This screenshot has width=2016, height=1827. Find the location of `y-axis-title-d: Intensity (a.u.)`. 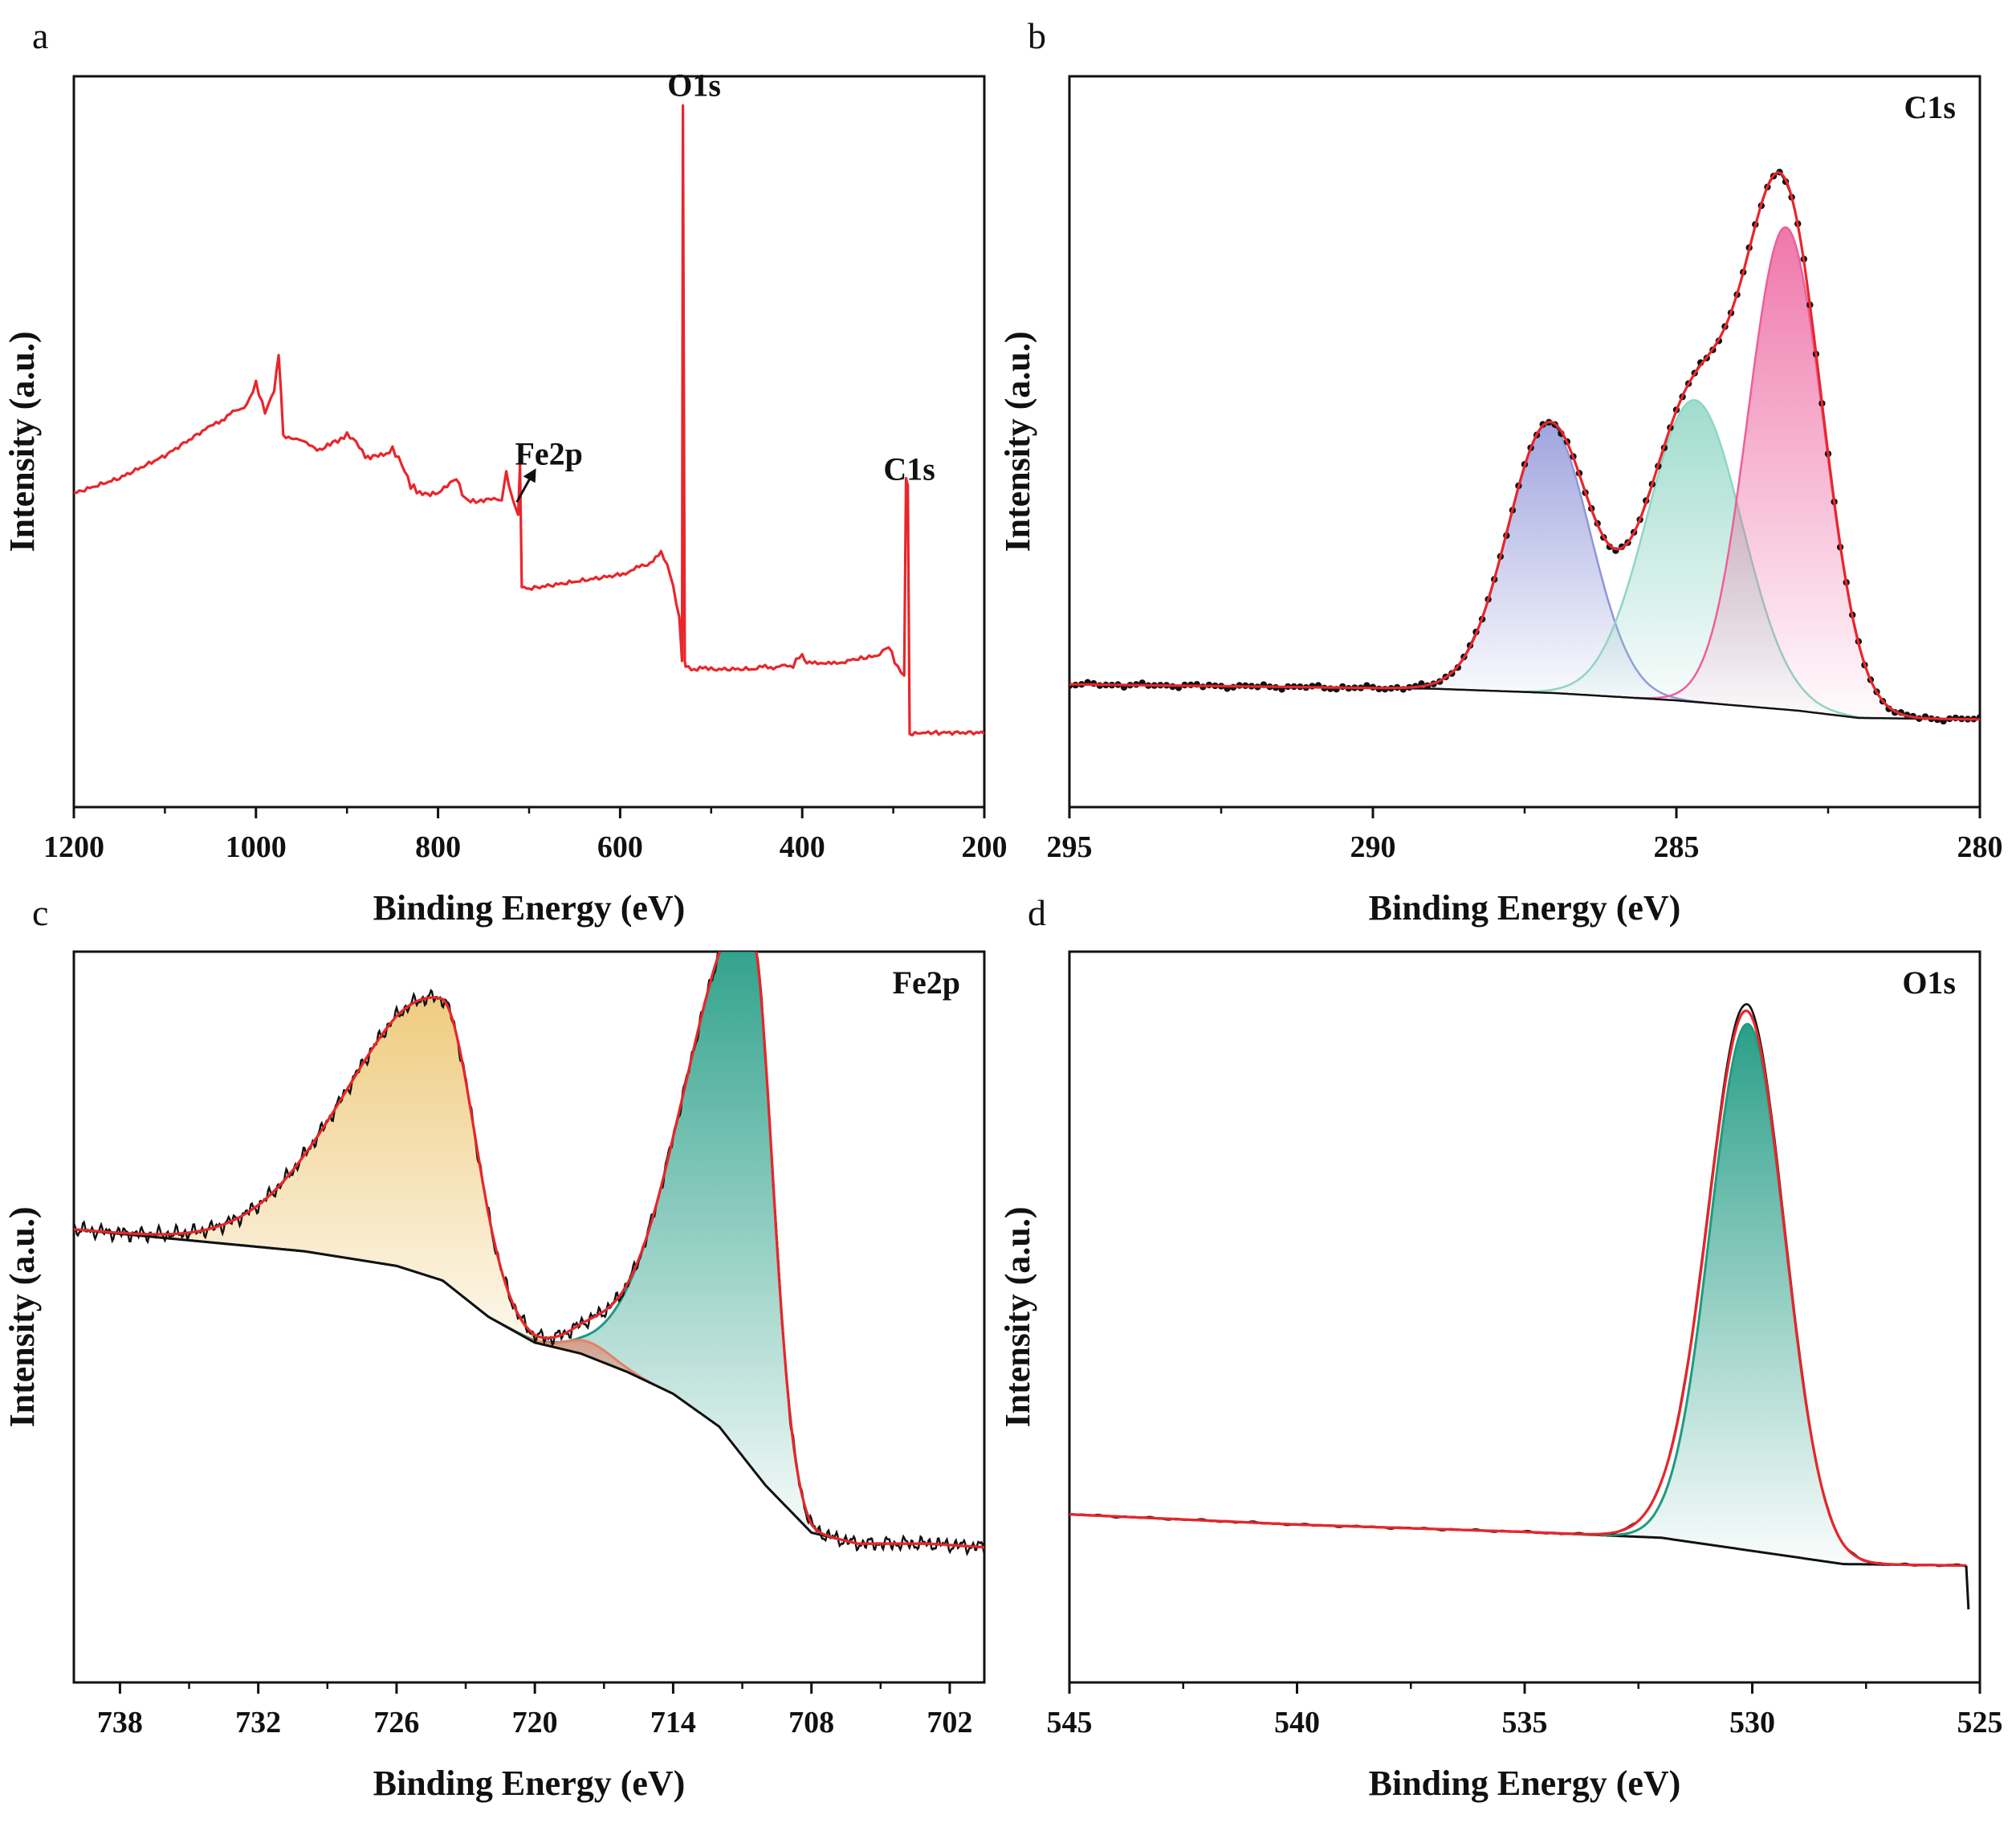

y-axis-title-d: Intensity (a.u.) is located at coordinates (1017, 1316).